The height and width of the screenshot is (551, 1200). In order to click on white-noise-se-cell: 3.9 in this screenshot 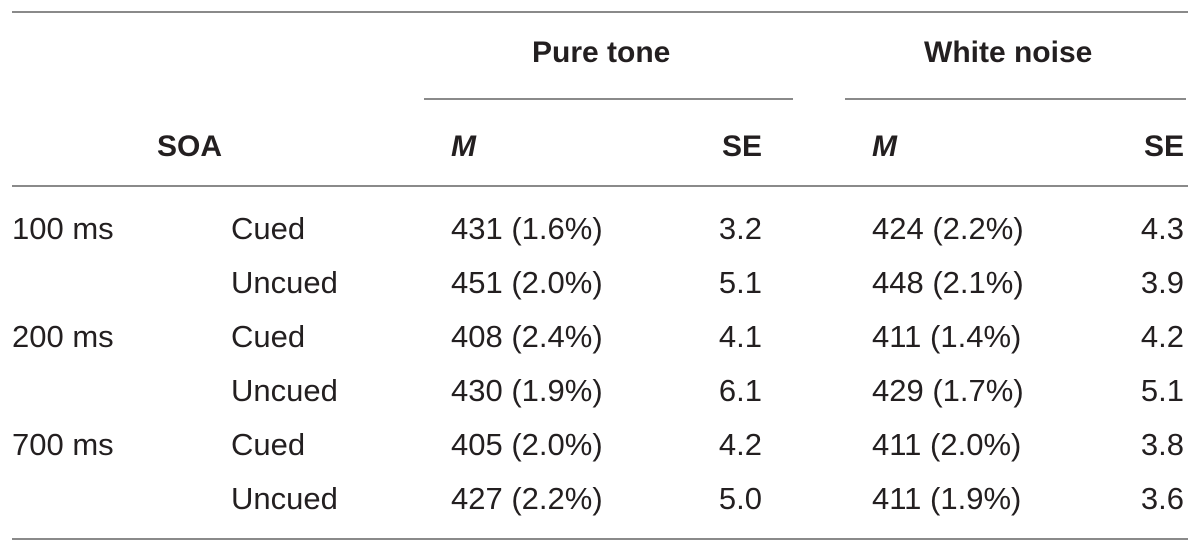, I will do `click(1162, 282)`.